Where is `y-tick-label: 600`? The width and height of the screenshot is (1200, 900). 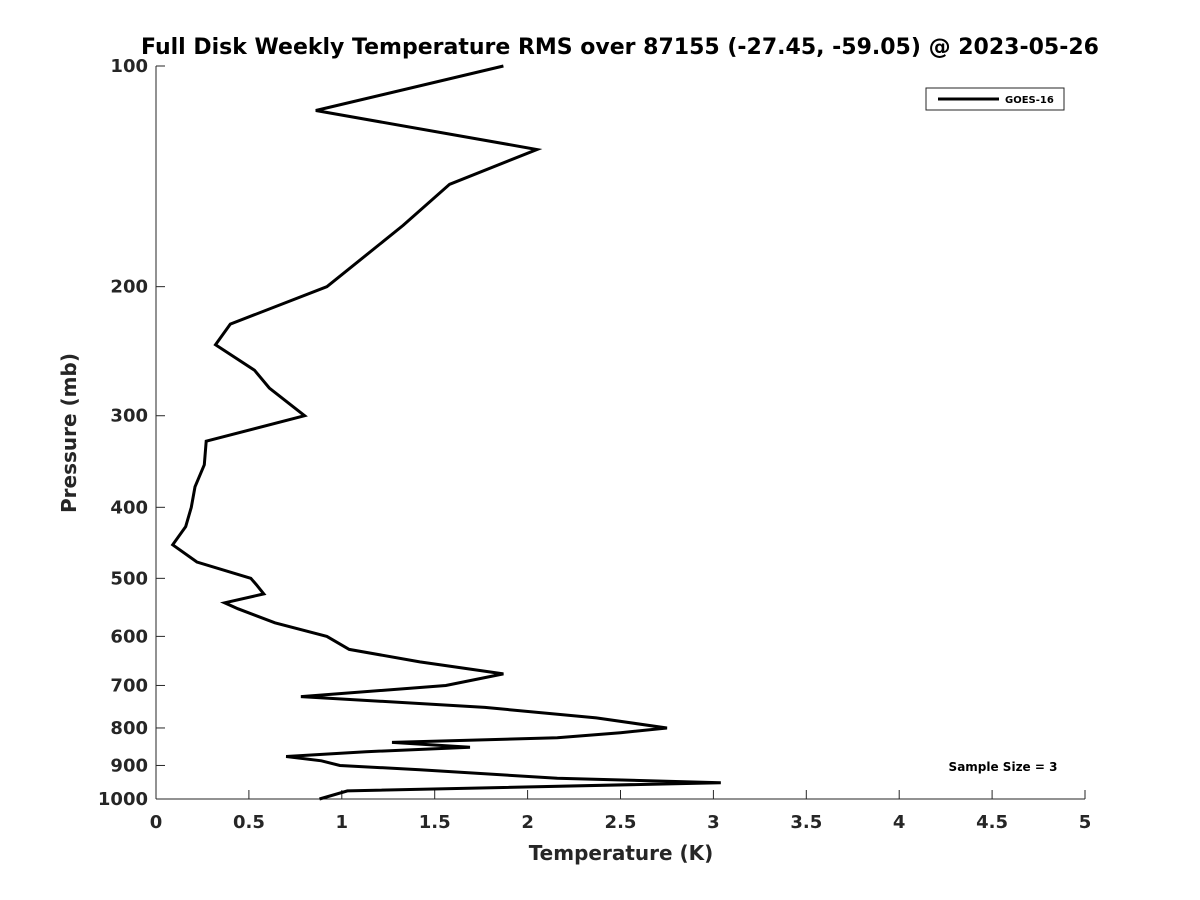 y-tick-label: 600 is located at coordinates (129, 636).